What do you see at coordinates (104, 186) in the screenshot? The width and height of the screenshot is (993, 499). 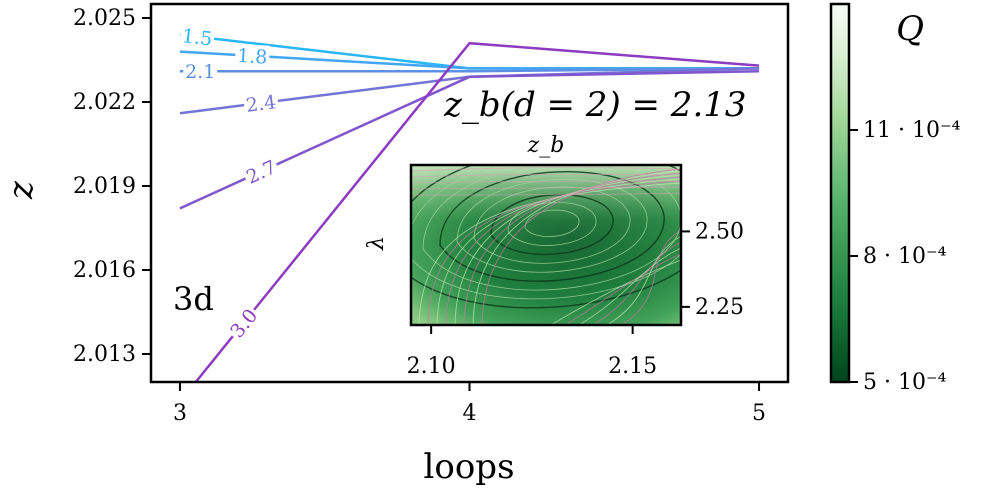 I see `y-tick-label: 2.019` at bounding box center [104, 186].